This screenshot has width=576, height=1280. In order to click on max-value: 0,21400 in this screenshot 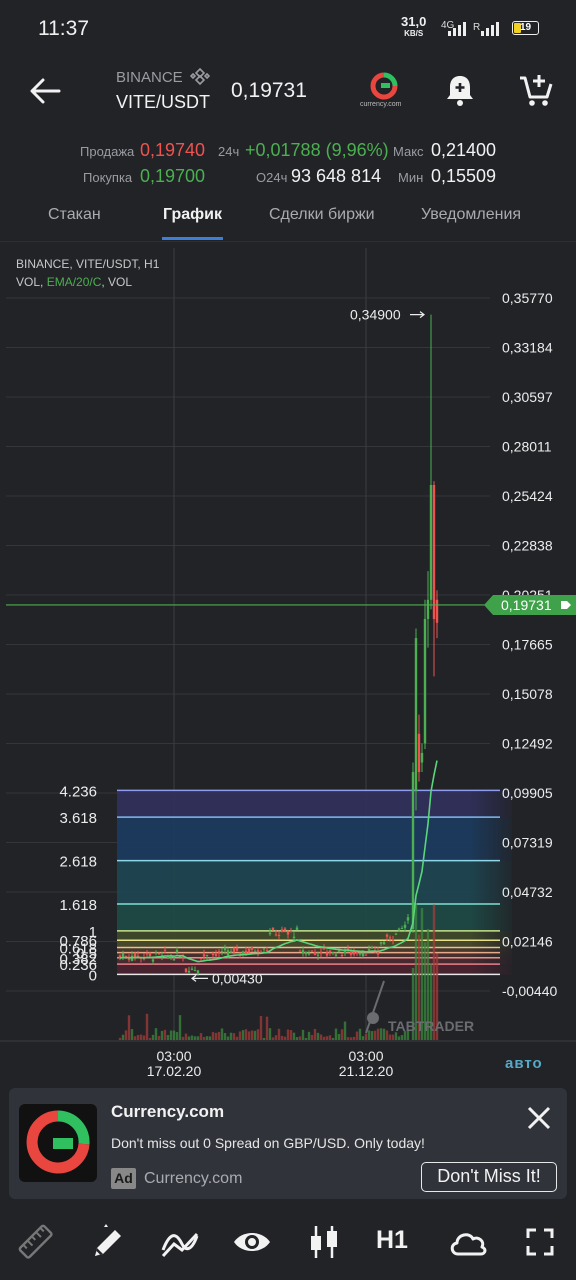, I will do `click(464, 150)`.